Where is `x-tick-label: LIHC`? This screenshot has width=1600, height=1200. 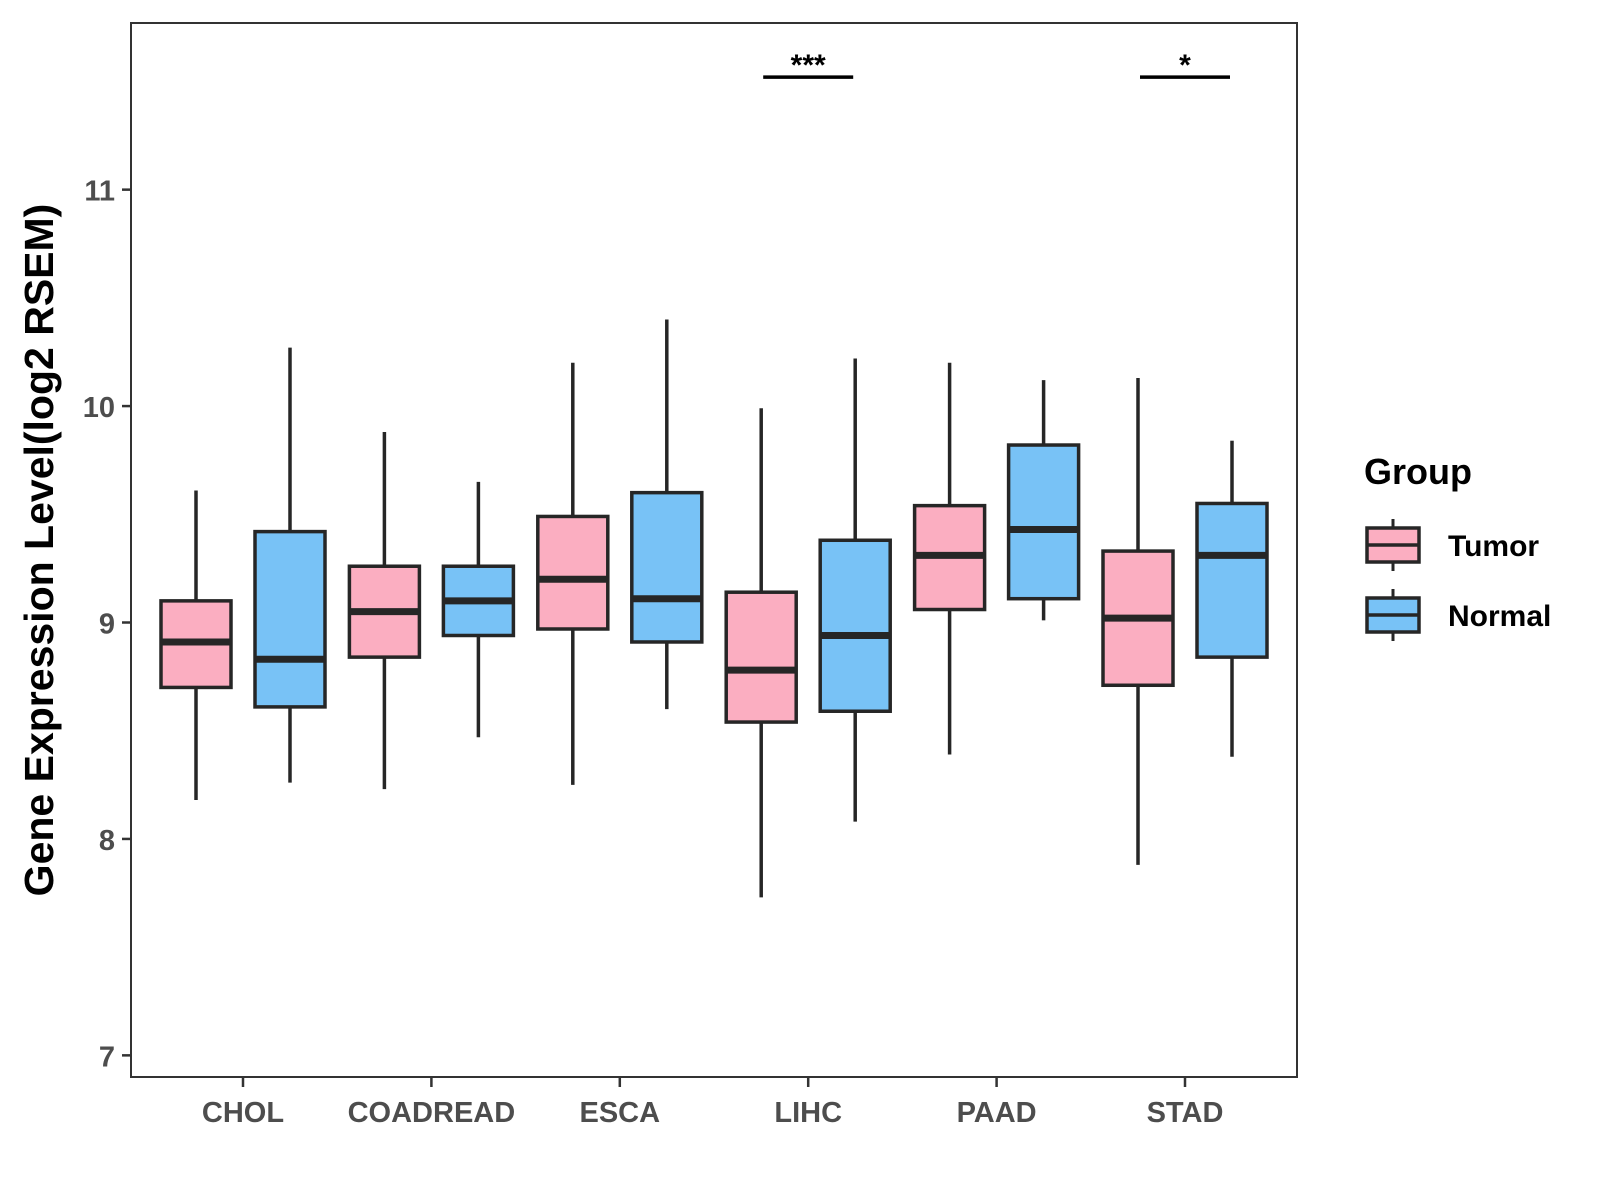
x-tick-label: LIHC is located at coordinates (808, 1113).